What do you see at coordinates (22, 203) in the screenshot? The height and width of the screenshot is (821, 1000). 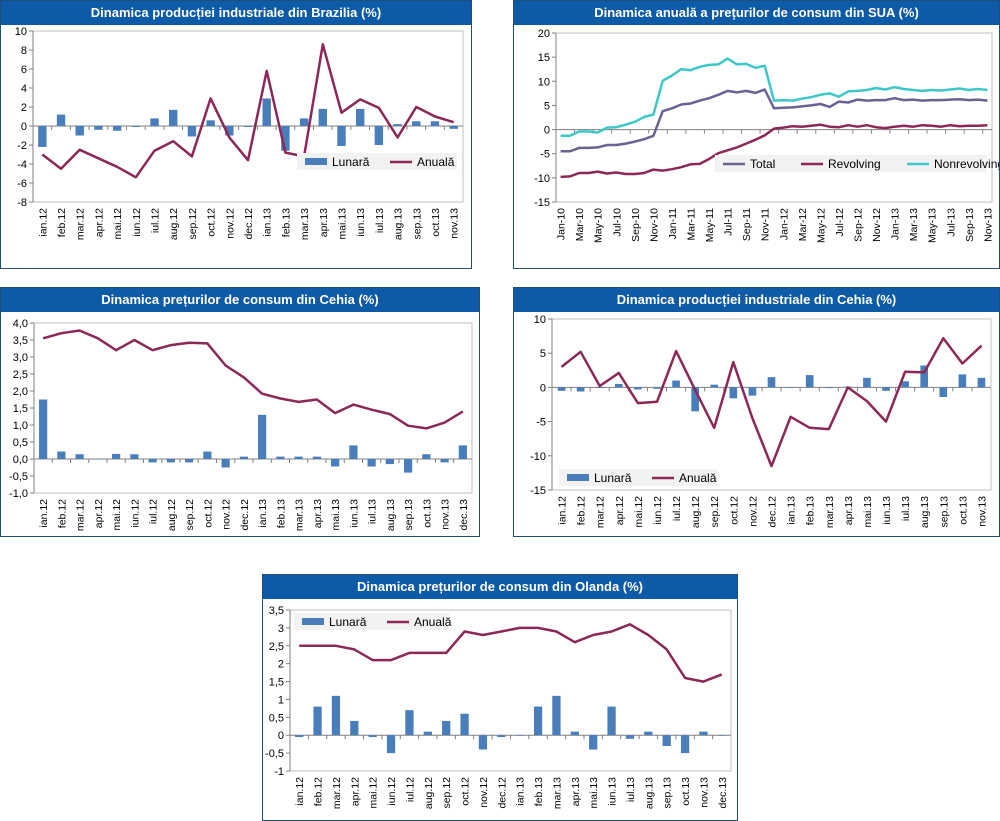 I see `y-tick-label: -8` at bounding box center [22, 203].